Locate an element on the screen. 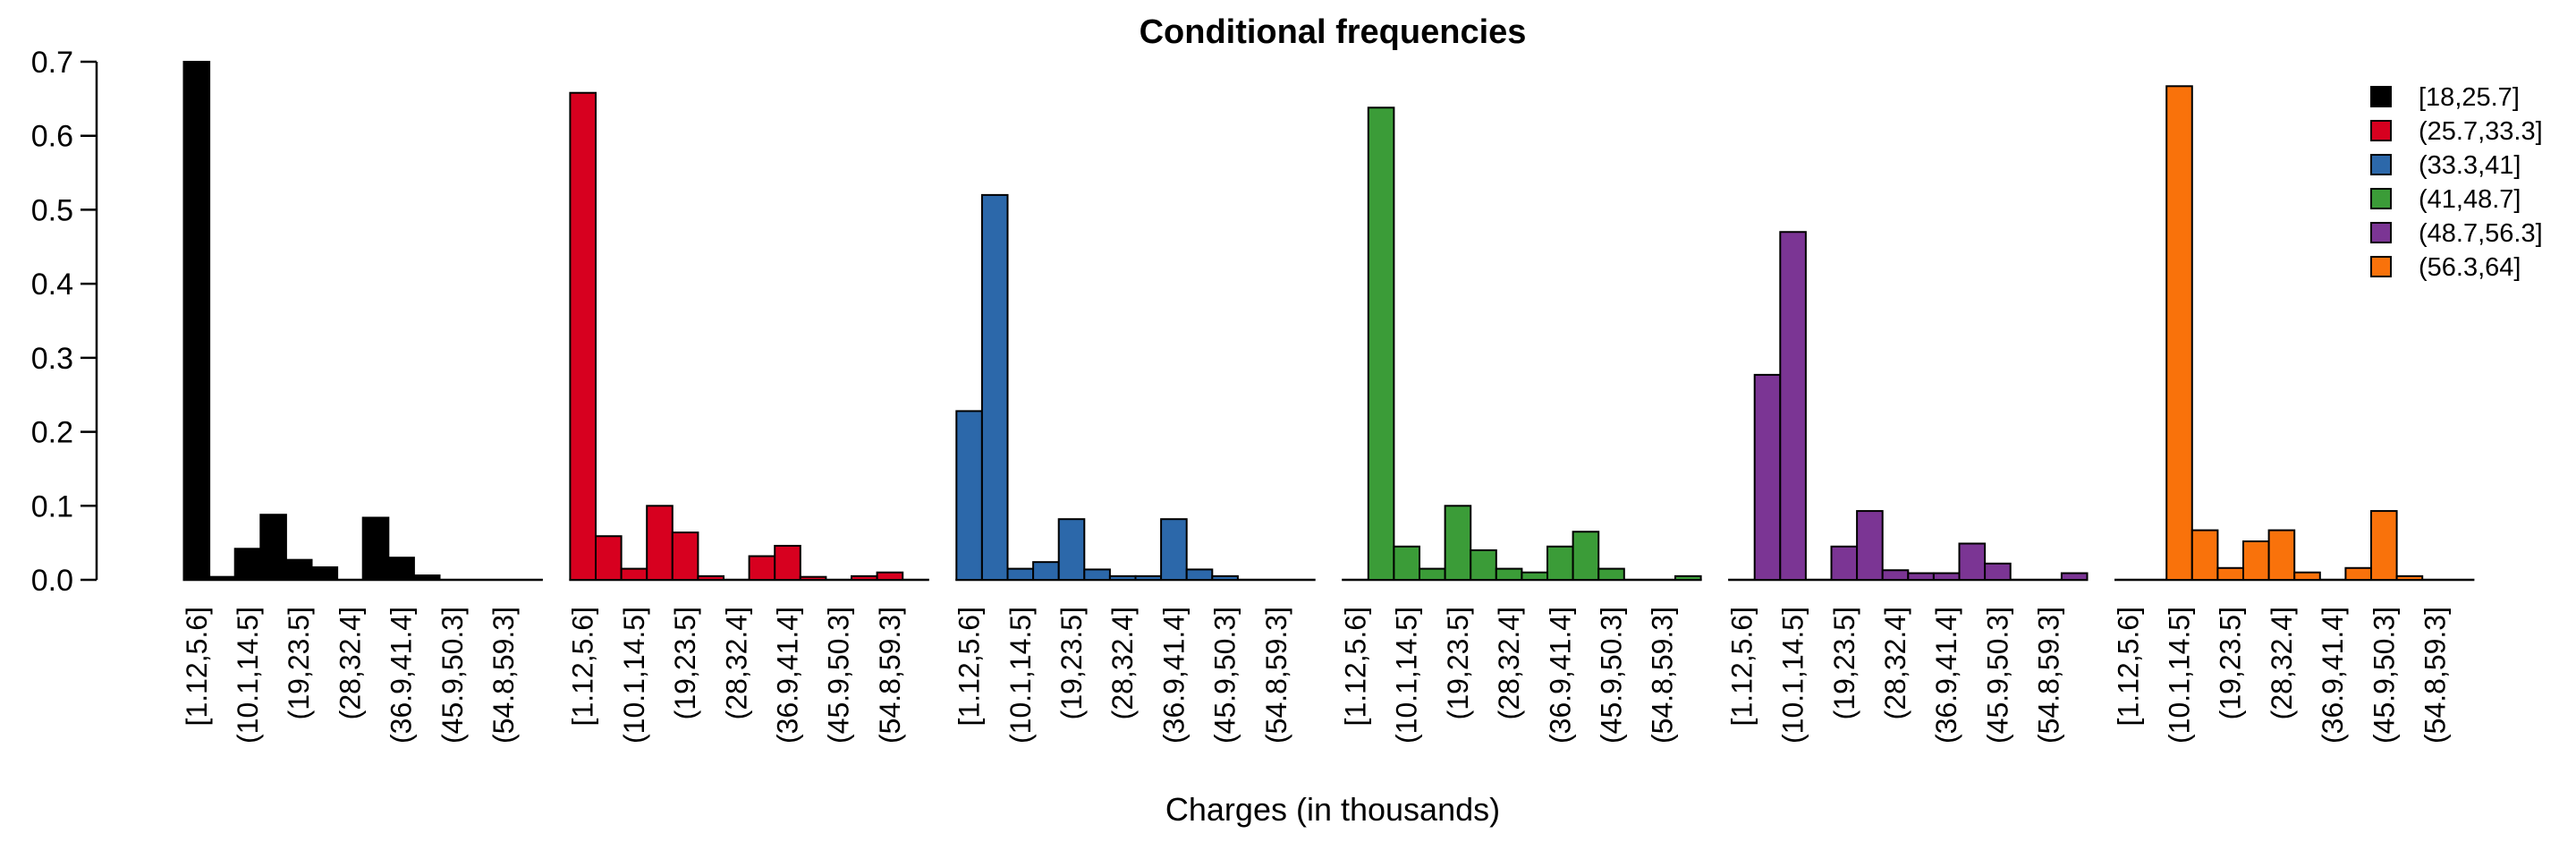 The image size is (2576, 859). legend-item: (56.3,64] is located at coordinates (2445, 267).